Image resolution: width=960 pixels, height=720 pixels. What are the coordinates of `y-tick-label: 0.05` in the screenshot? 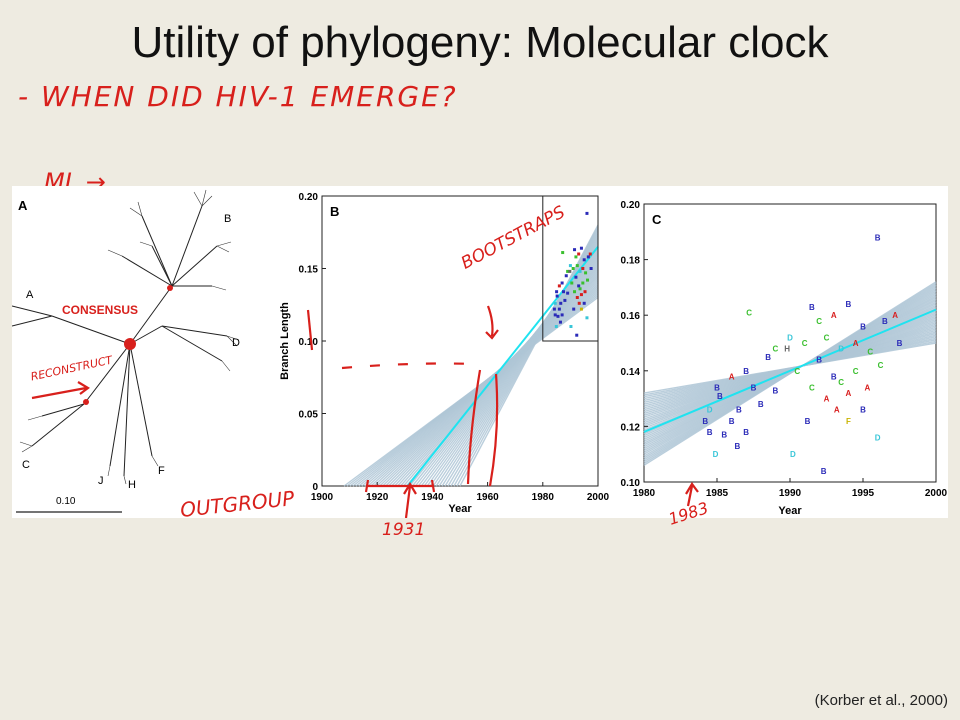 It's located at (309, 415).